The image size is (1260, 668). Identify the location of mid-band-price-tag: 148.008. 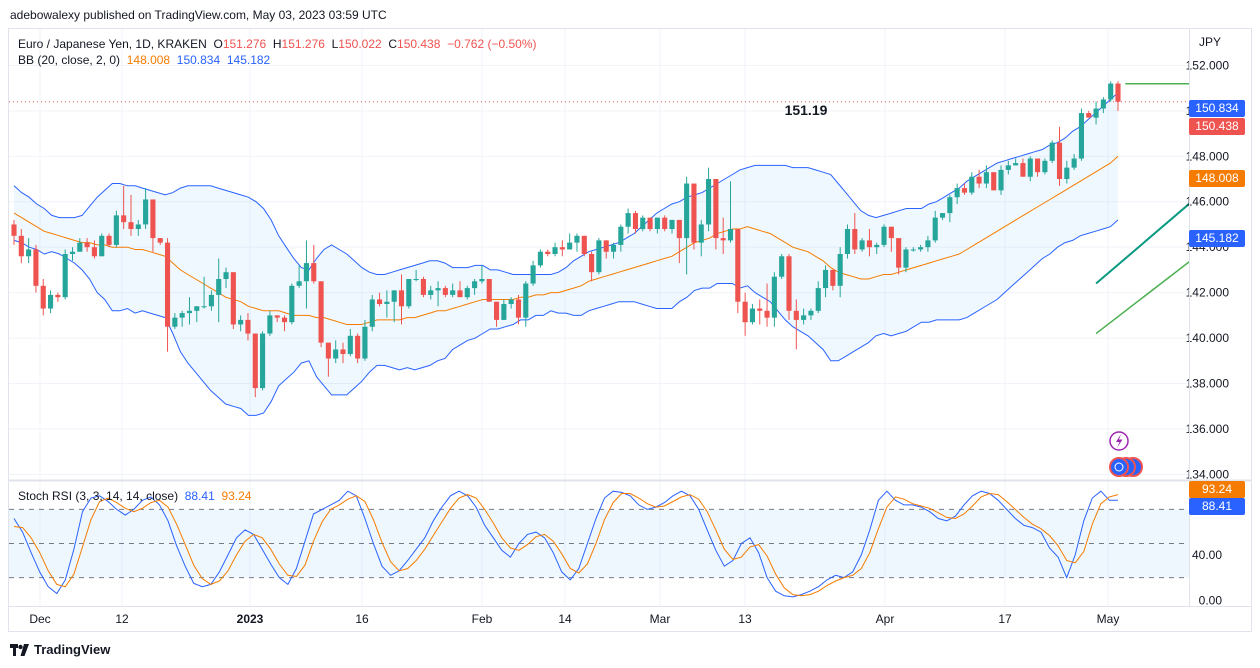
(1217, 178).